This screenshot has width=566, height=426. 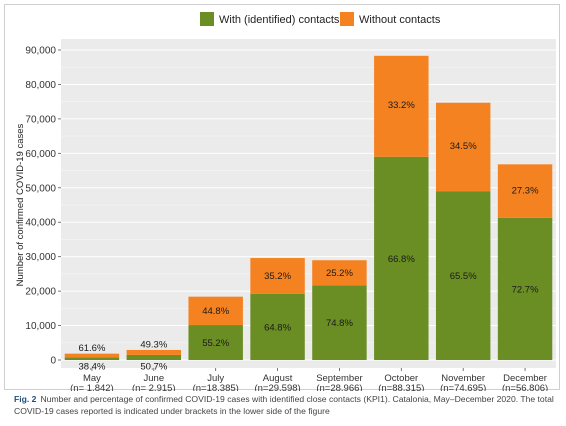 What do you see at coordinates (40, 326) in the screenshot?
I see `y-tick-label: 10,000` at bounding box center [40, 326].